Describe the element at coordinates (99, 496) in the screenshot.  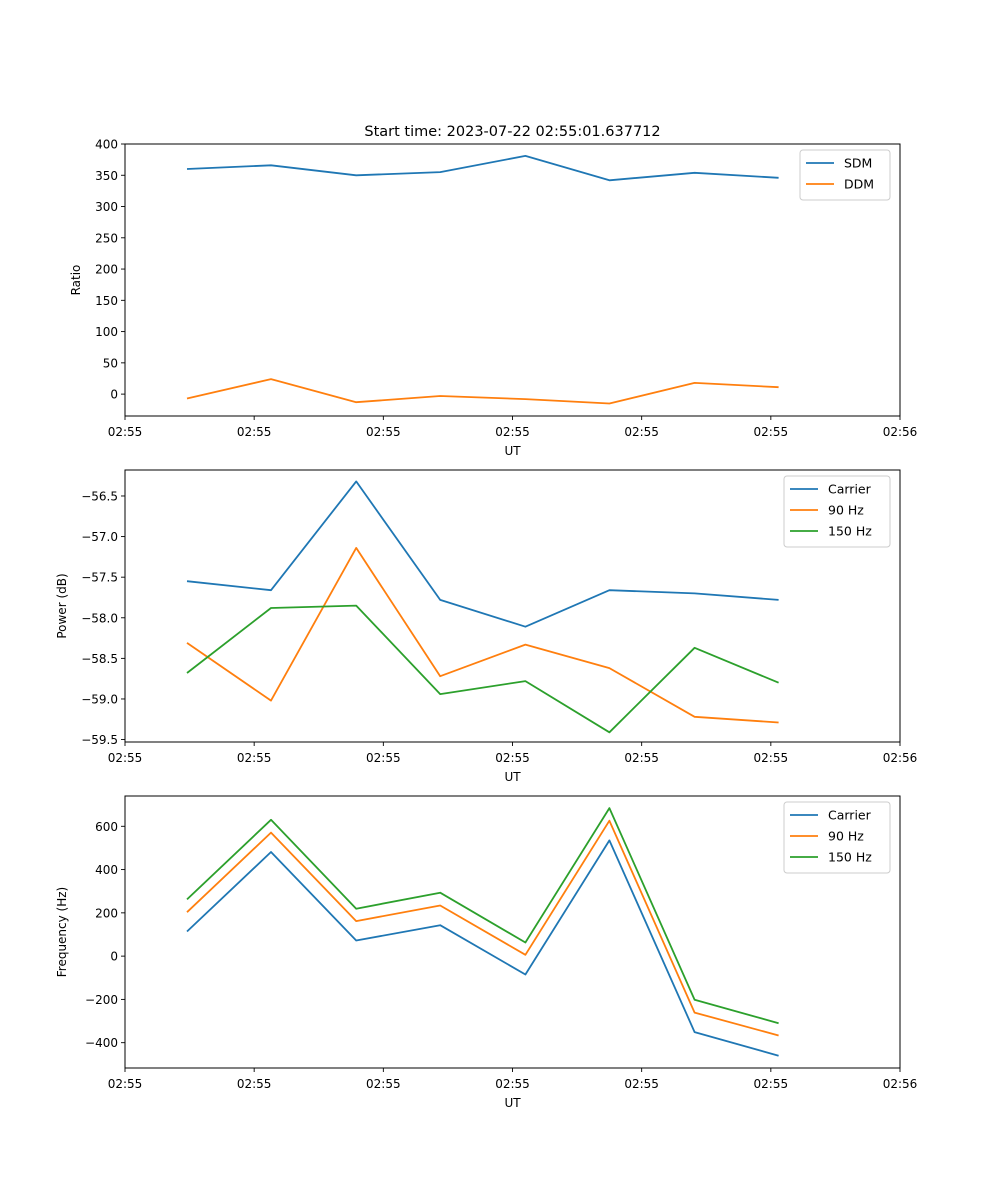
I see `y-tick-label: −56.5` at that location.